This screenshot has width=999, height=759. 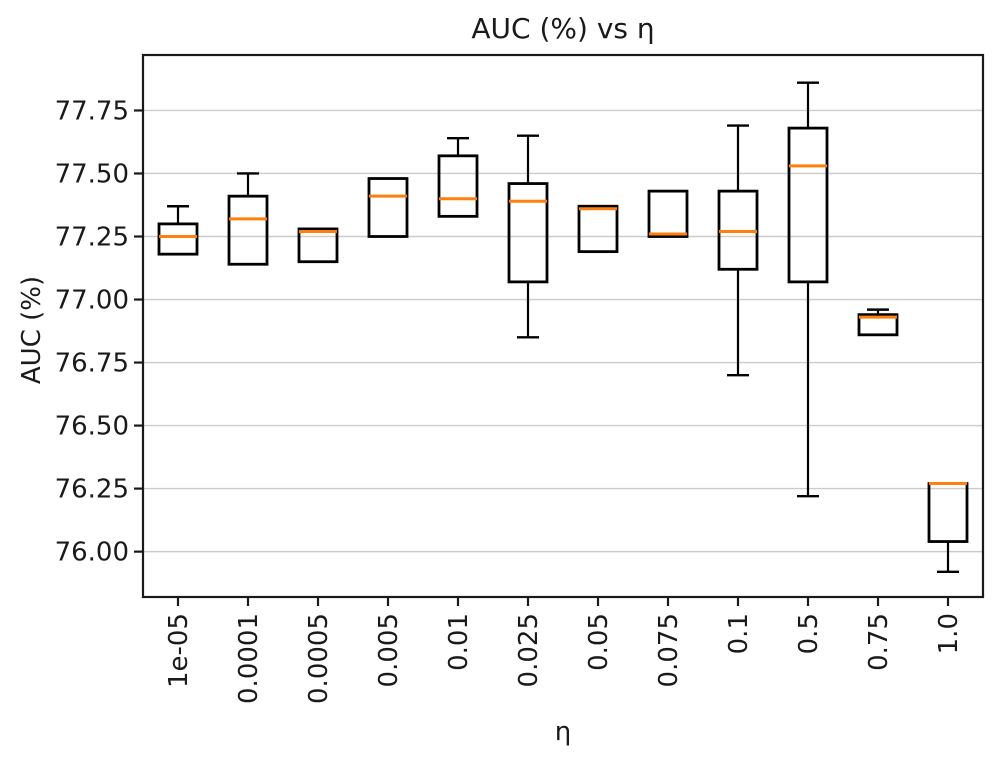 What do you see at coordinates (809, 633) in the screenshot?
I see `x-tick-label: 0.5` at bounding box center [809, 633].